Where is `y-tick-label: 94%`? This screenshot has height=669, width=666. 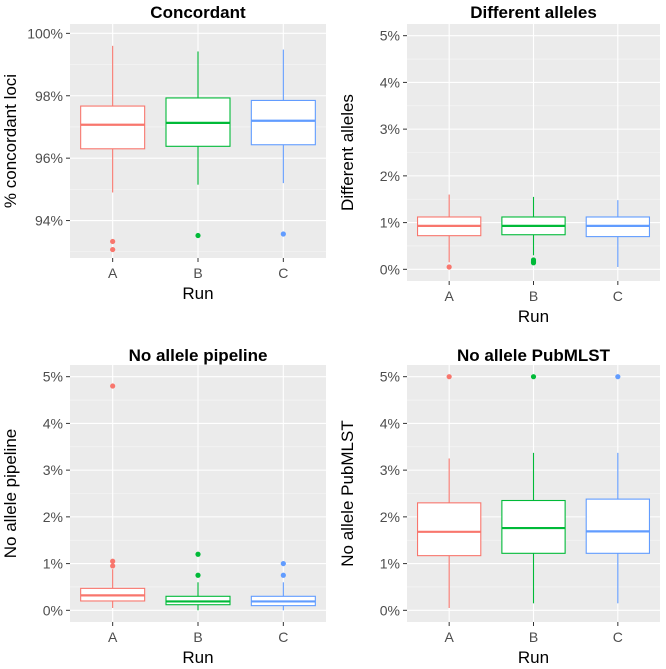 y-tick-label: 94% is located at coordinates (49, 221).